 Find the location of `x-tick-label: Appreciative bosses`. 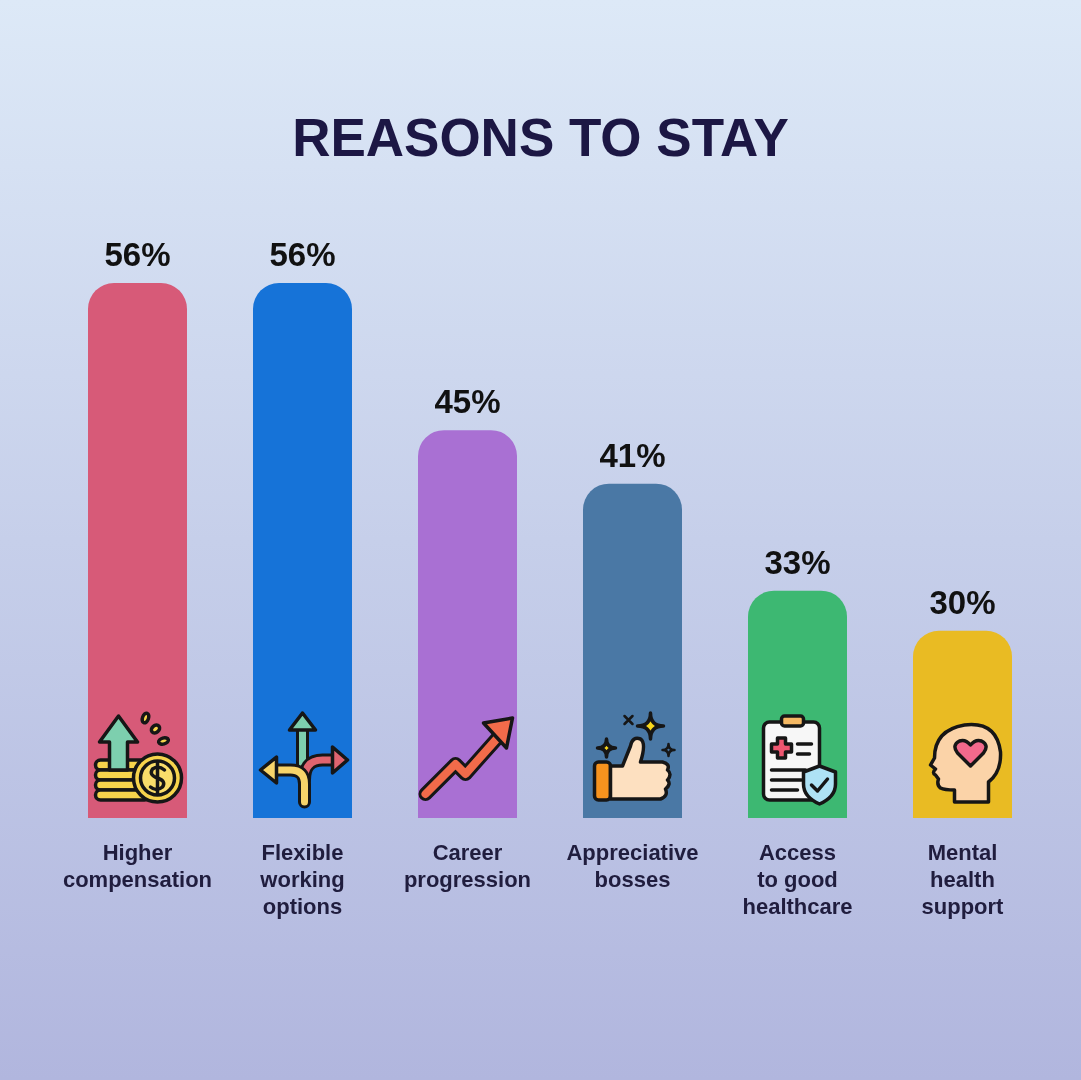

x-tick-label: Appreciative bosses is located at coordinates (632, 866).